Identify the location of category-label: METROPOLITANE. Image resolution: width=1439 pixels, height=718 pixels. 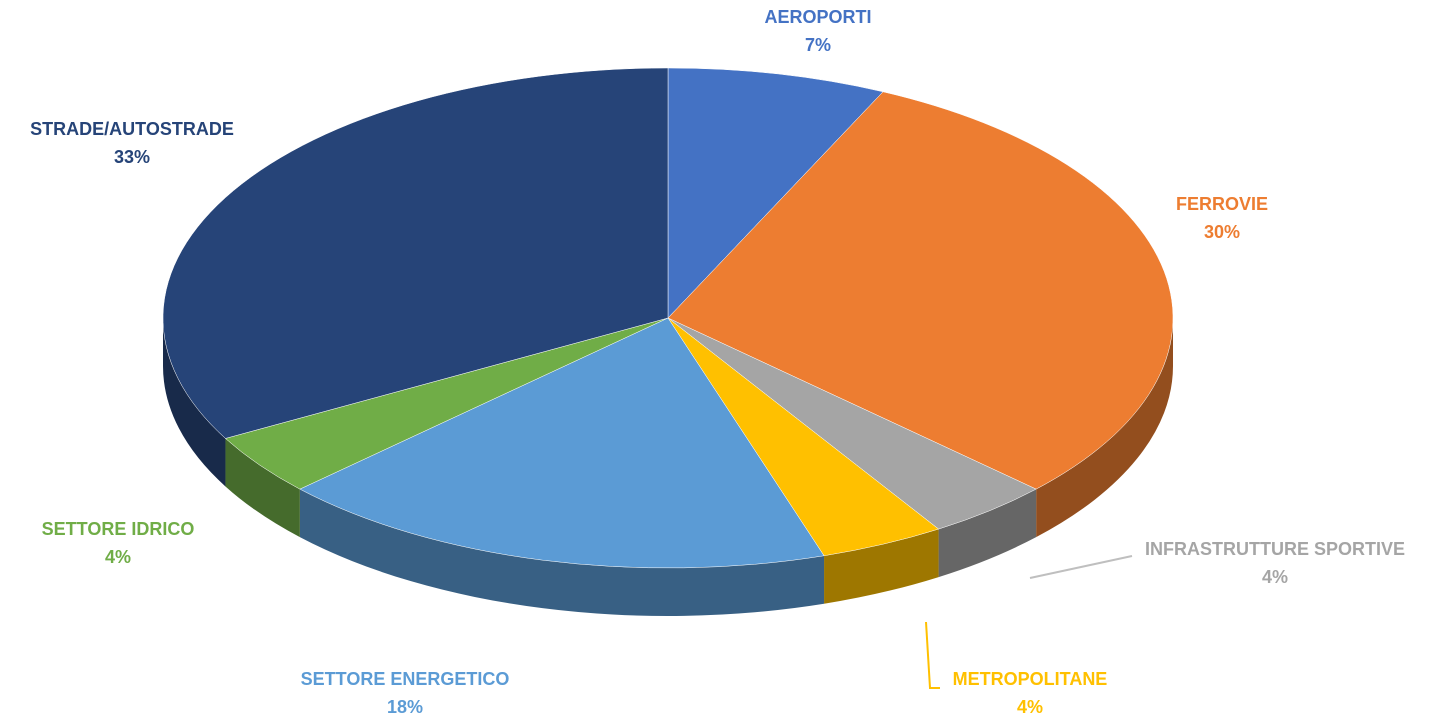
(1030, 679).